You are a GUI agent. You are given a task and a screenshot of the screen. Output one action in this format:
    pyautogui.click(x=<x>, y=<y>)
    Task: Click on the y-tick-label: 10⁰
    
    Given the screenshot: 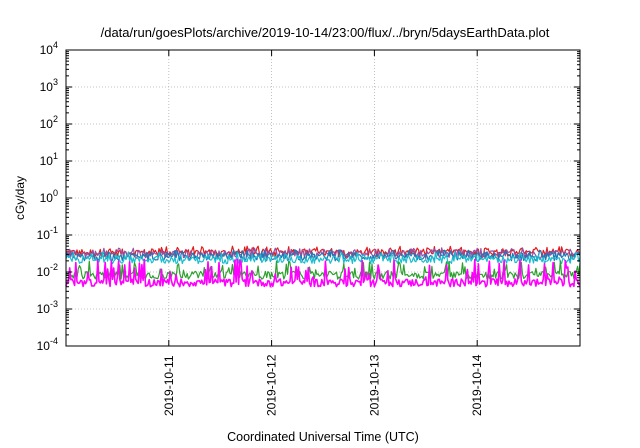 What is the action you would take?
    pyautogui.click(x=49, y=196)
    